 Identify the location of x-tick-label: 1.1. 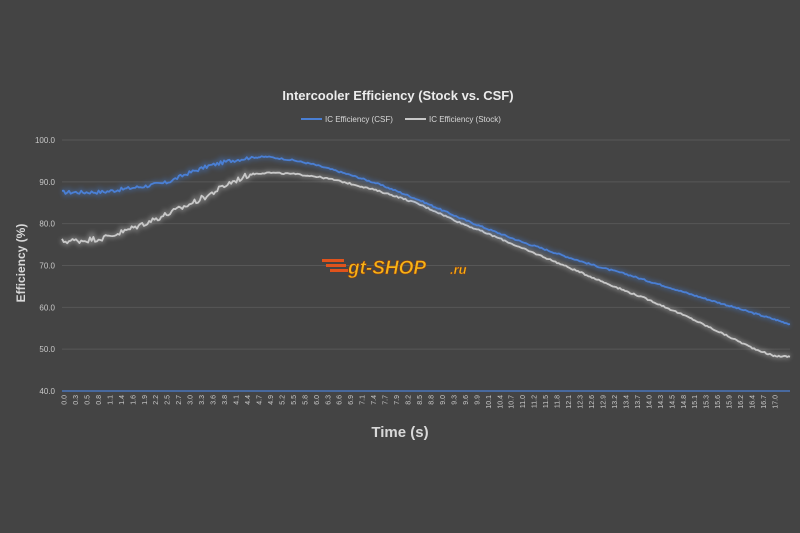
(110, 400).